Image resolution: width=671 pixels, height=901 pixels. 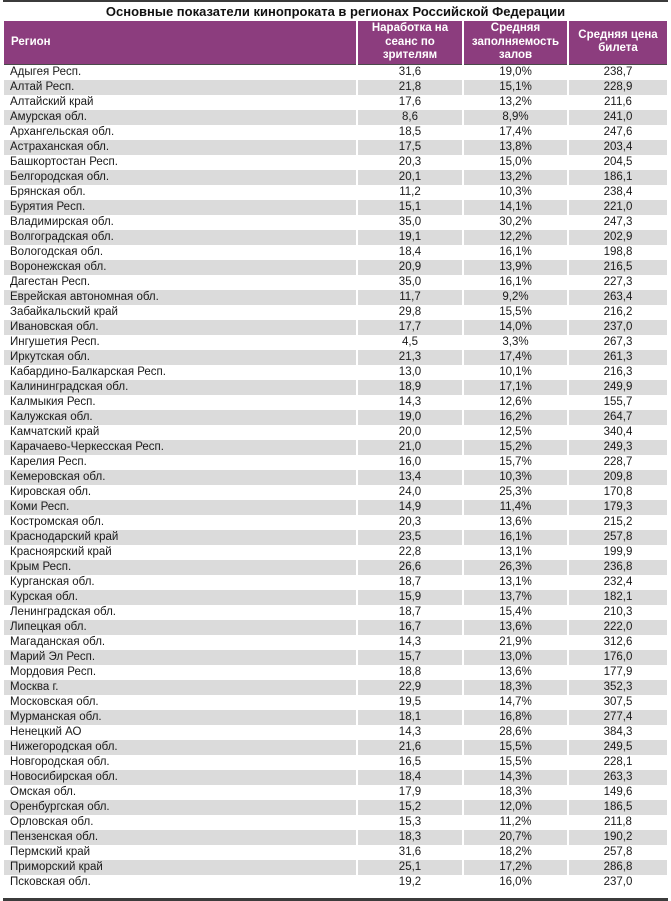 I want to click on table-row: Мордовия Респ. 18,8 13,6% 177,9, so click(x=335, y=672).